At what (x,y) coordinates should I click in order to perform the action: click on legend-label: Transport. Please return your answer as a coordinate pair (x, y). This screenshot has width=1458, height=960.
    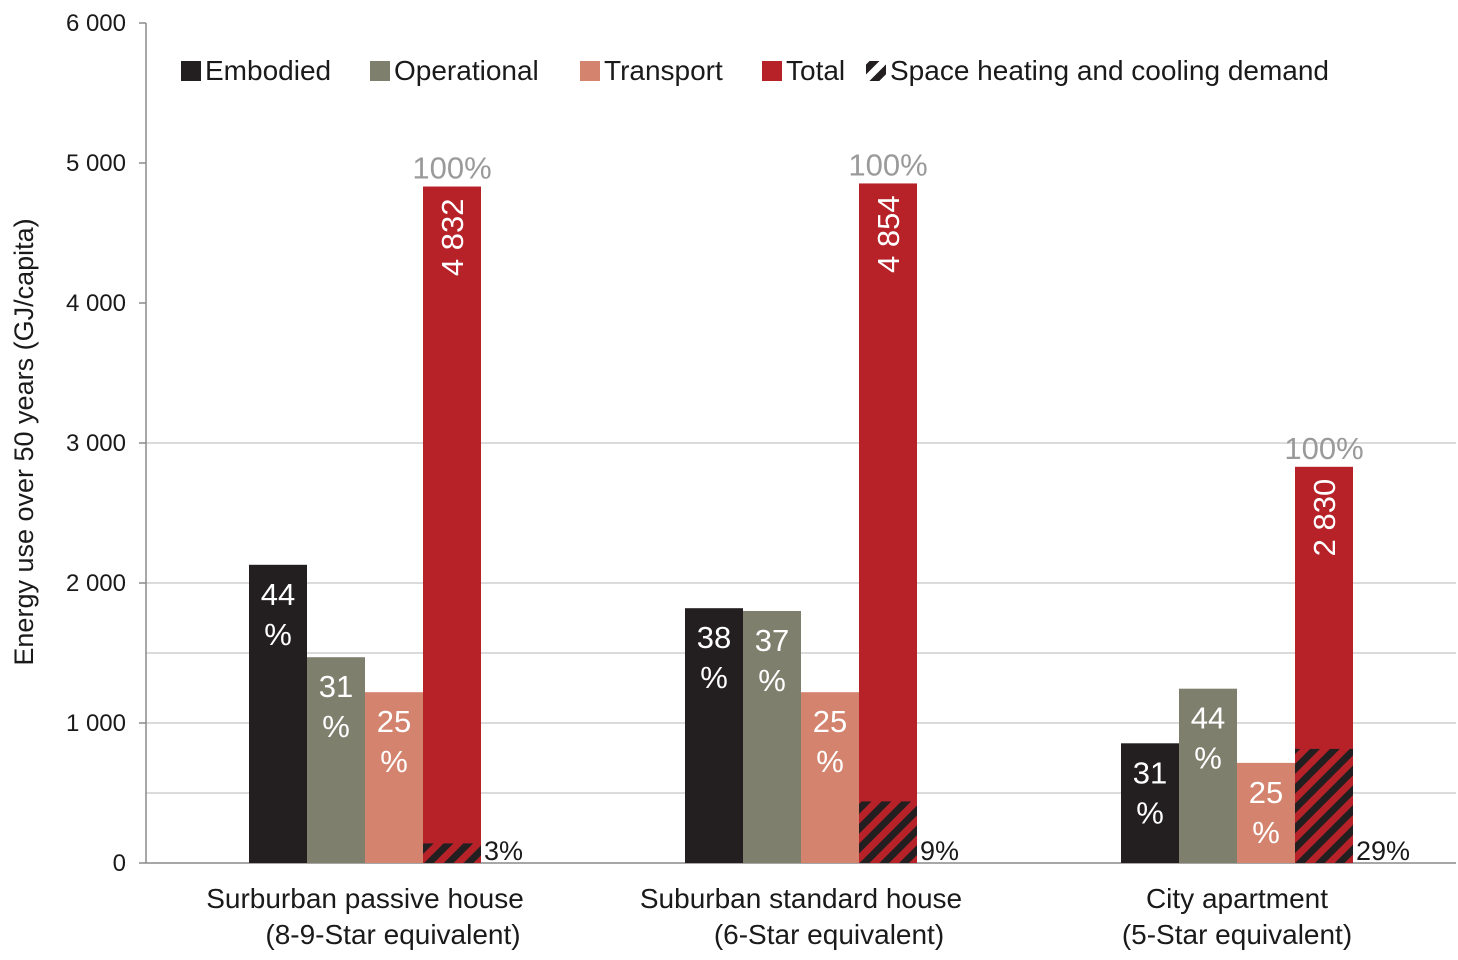
    Looking at the image, I should click on (663, 70).